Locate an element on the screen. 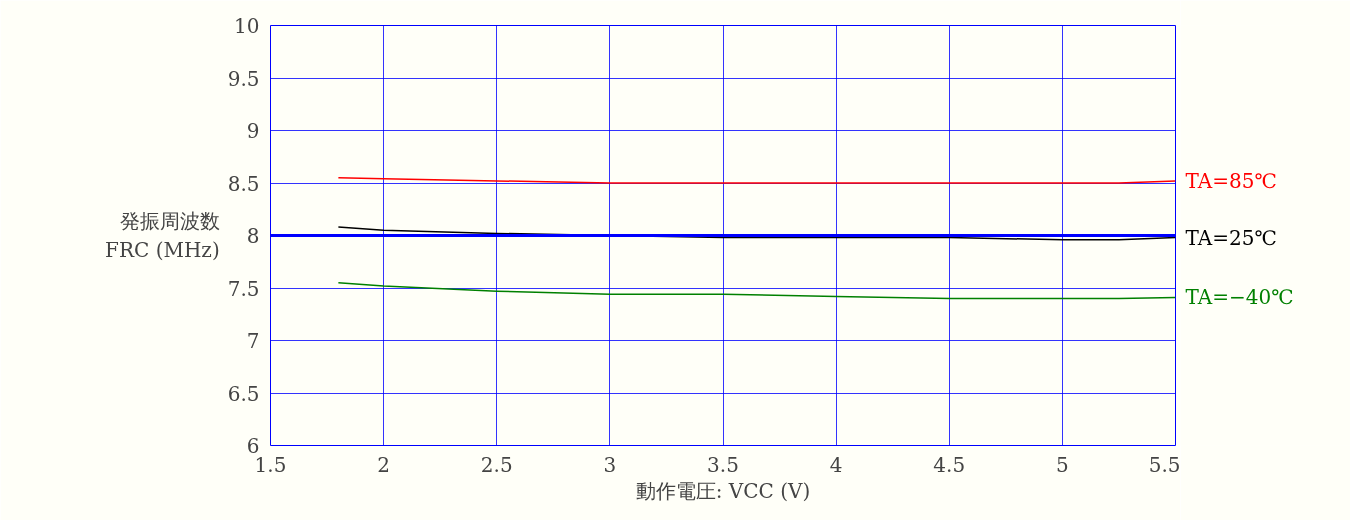 The height and width of the screenshot is (527, 1357). y-tick-label: 9 is located at coordinates (253, 131).